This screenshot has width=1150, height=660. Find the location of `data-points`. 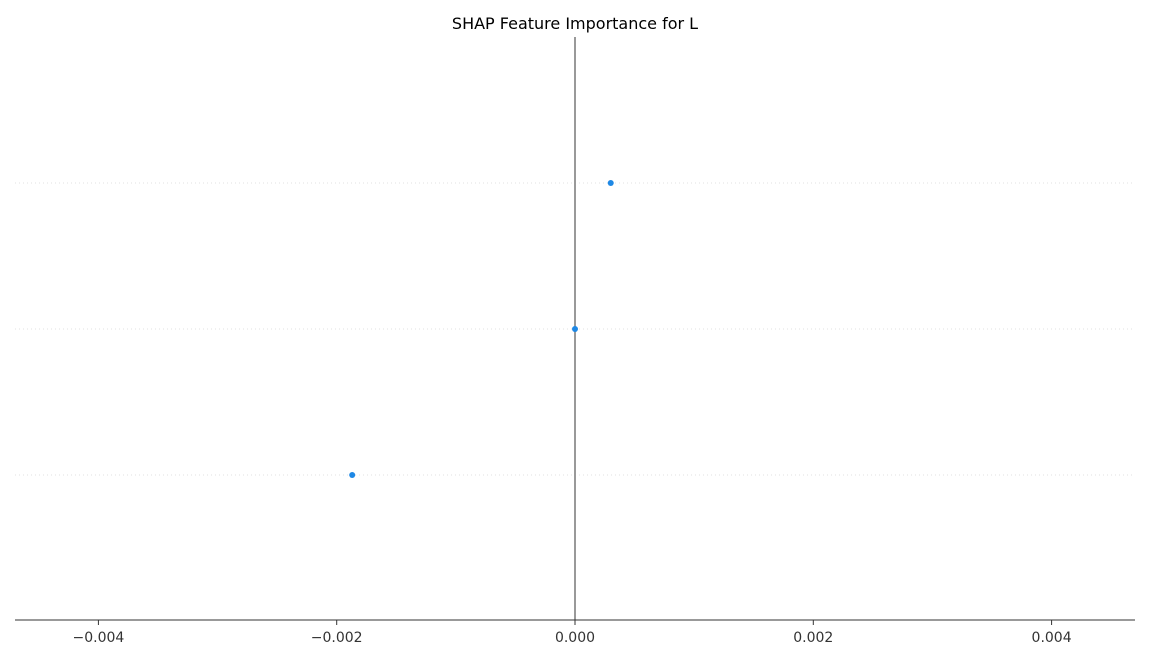

data-points is located at coordinates (481, 329).